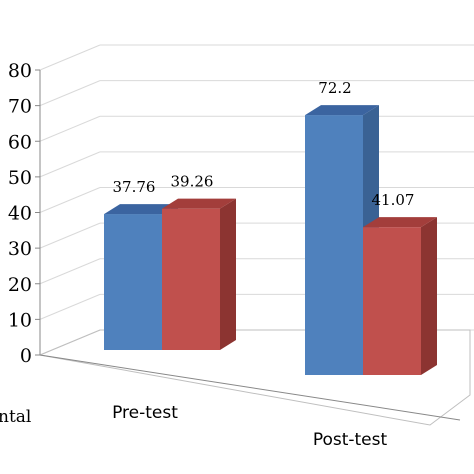  I want to click on y-tick-label: 10, so click(20, 320).